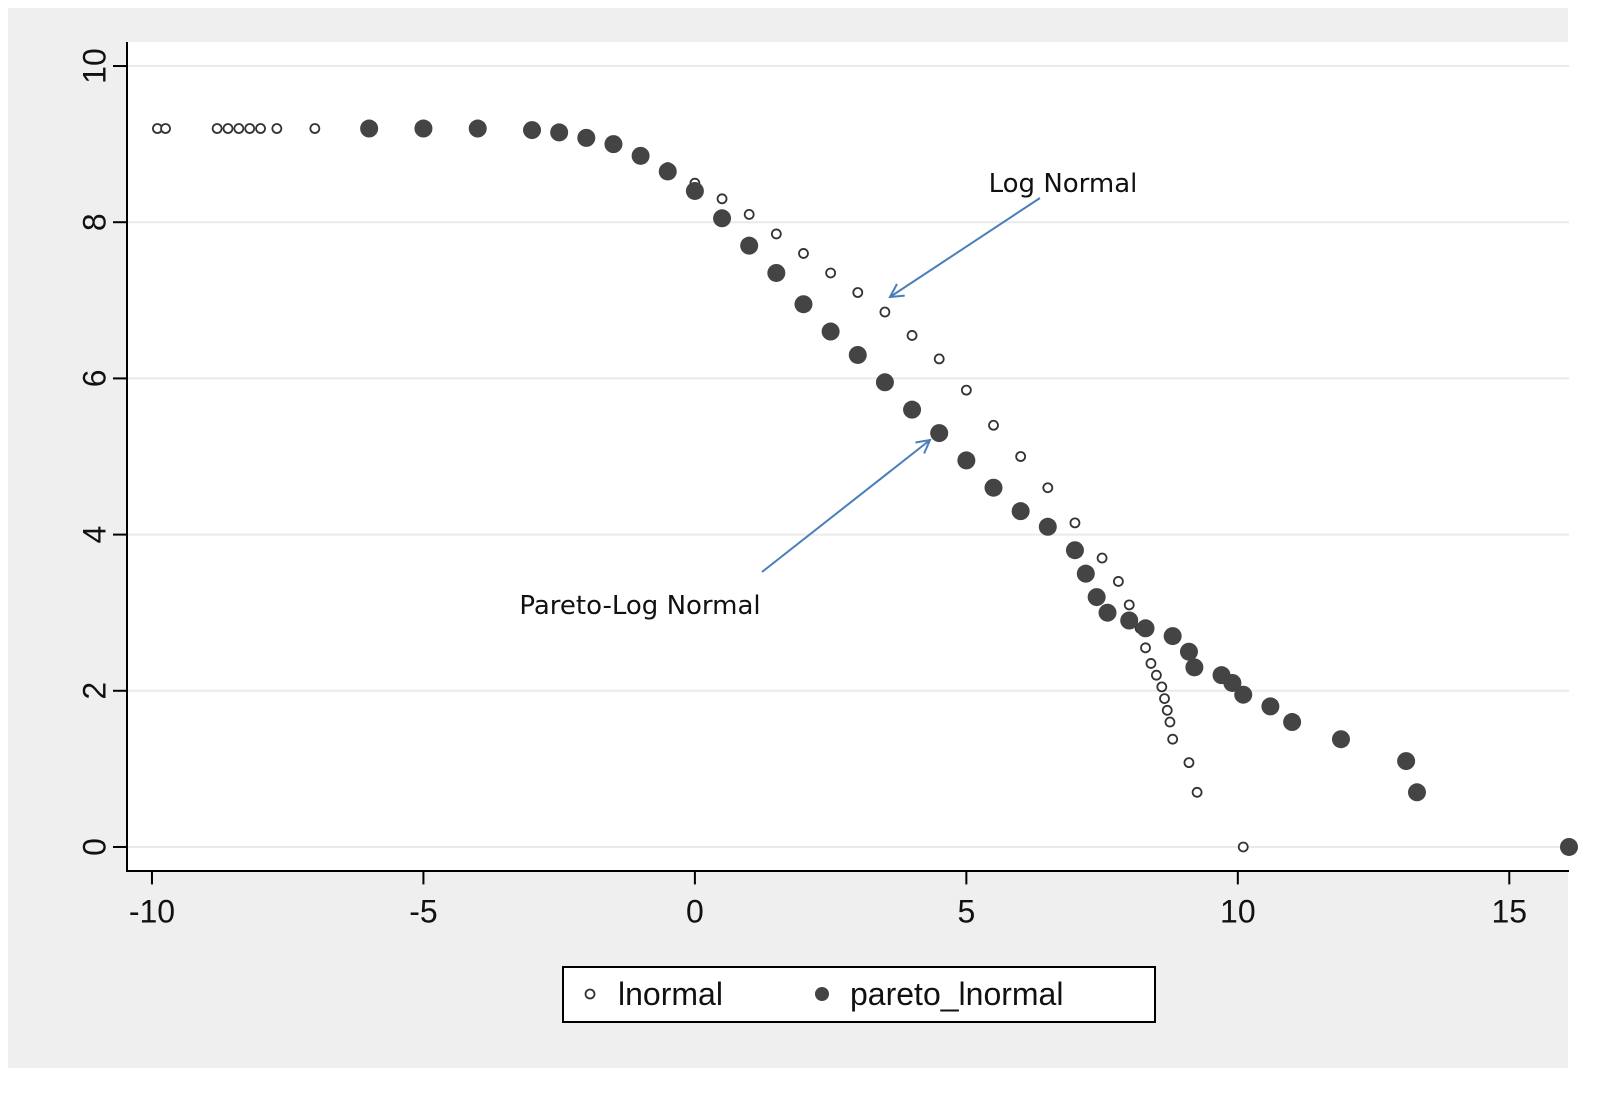 The width and height of the screenshot is (1619, 1102). I want to click on y-tick-label: 10, so click(94, 66).